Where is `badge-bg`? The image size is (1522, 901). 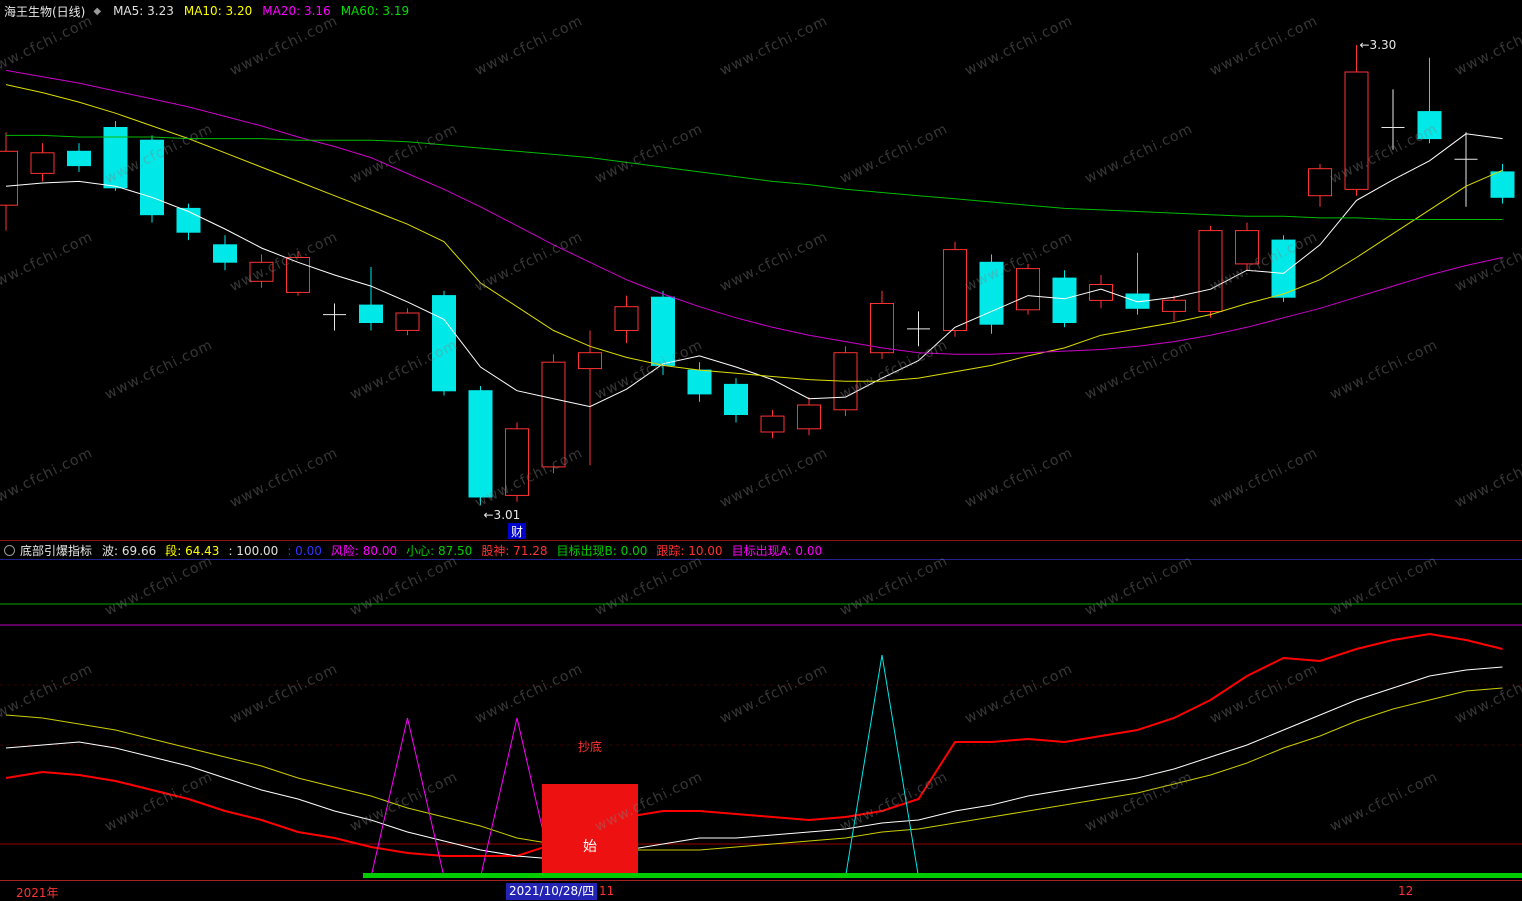 badge-bg is located at coordinates (517, 531).